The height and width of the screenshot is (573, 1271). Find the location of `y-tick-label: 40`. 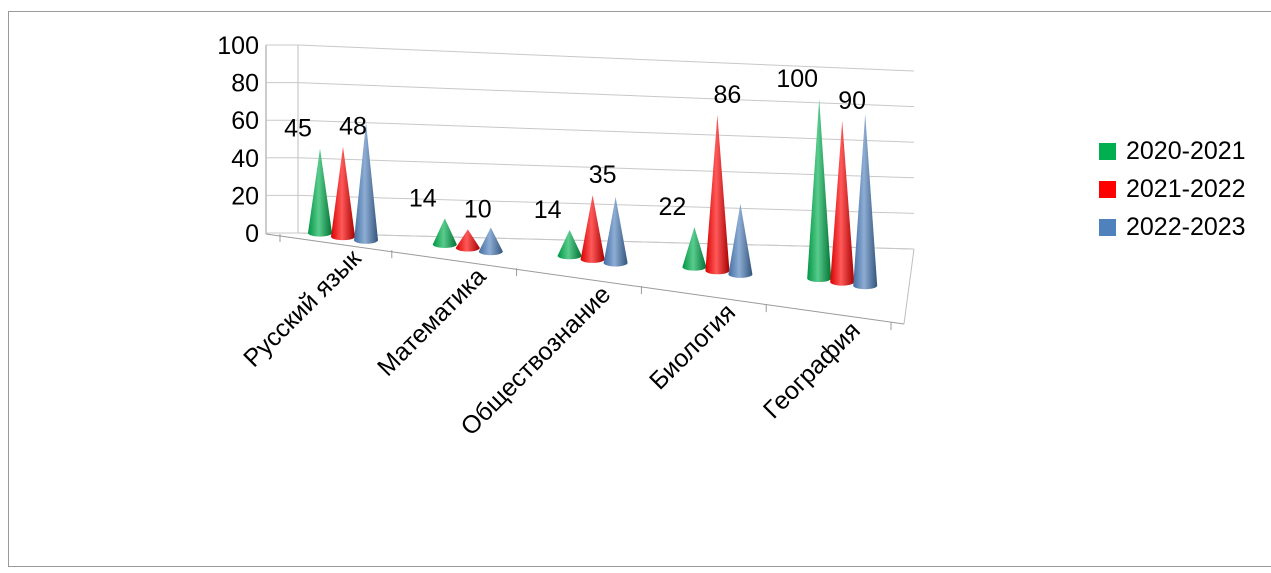

y-tick-label: 40 is located at coordinates (245, 159).